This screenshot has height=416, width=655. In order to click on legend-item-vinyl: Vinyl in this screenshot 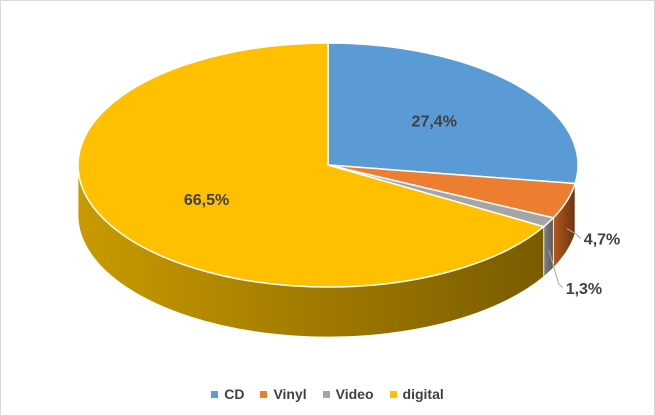, I will do `click(283, 394)`.